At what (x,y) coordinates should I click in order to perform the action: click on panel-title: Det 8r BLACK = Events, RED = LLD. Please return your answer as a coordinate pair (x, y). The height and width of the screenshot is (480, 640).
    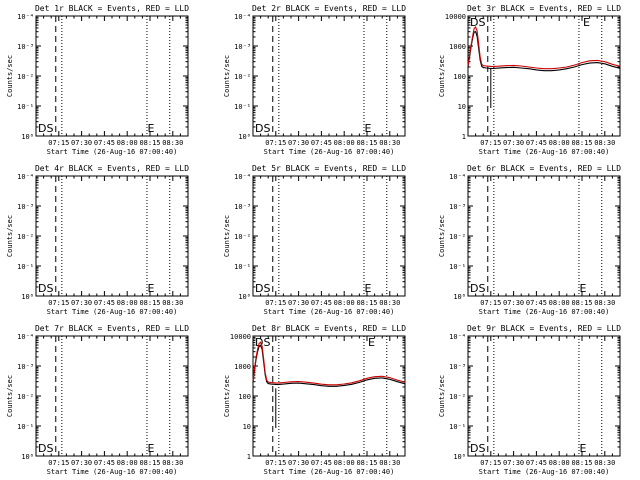
    Looking at the image, I should click on (329, 328).